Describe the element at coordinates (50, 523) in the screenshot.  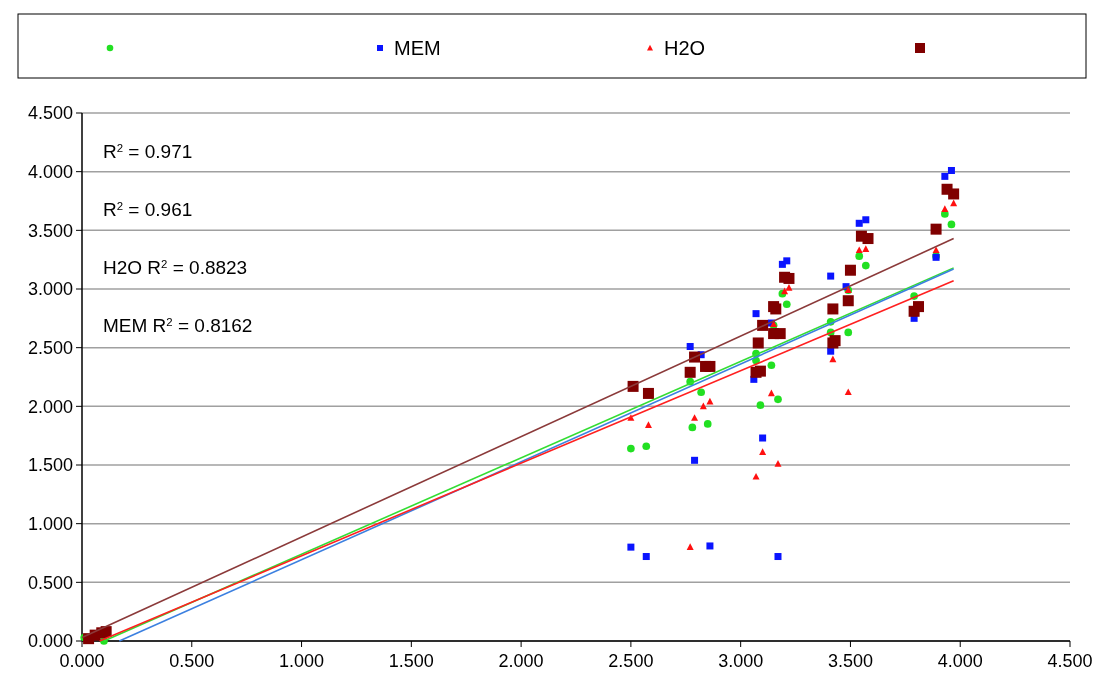
I see `y-tick-label: 1.000` at that location.